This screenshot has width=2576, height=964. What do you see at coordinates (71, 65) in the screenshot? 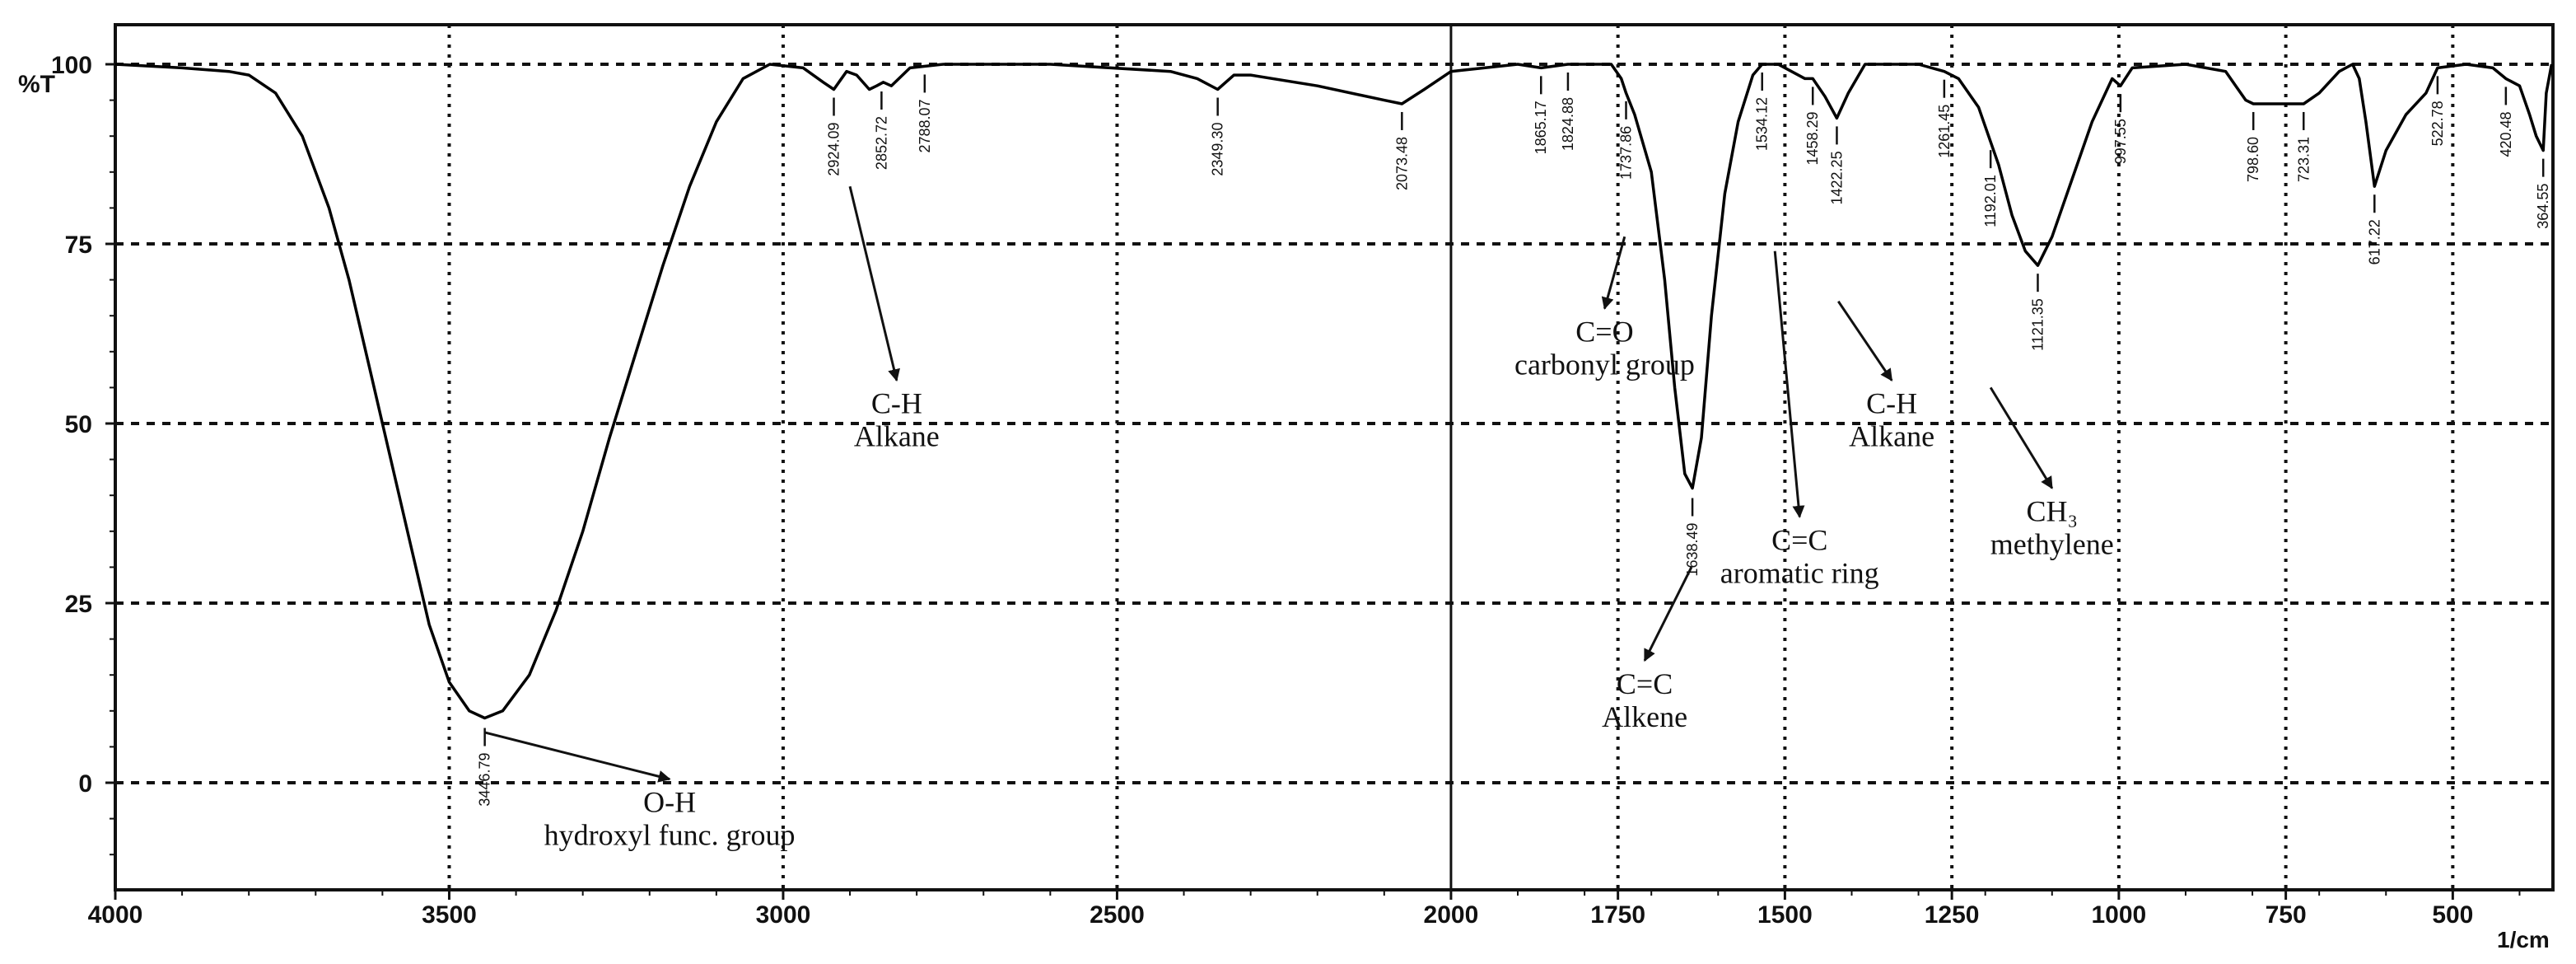
I see `y-tick-label: 100` at bounding box center [71, 65].